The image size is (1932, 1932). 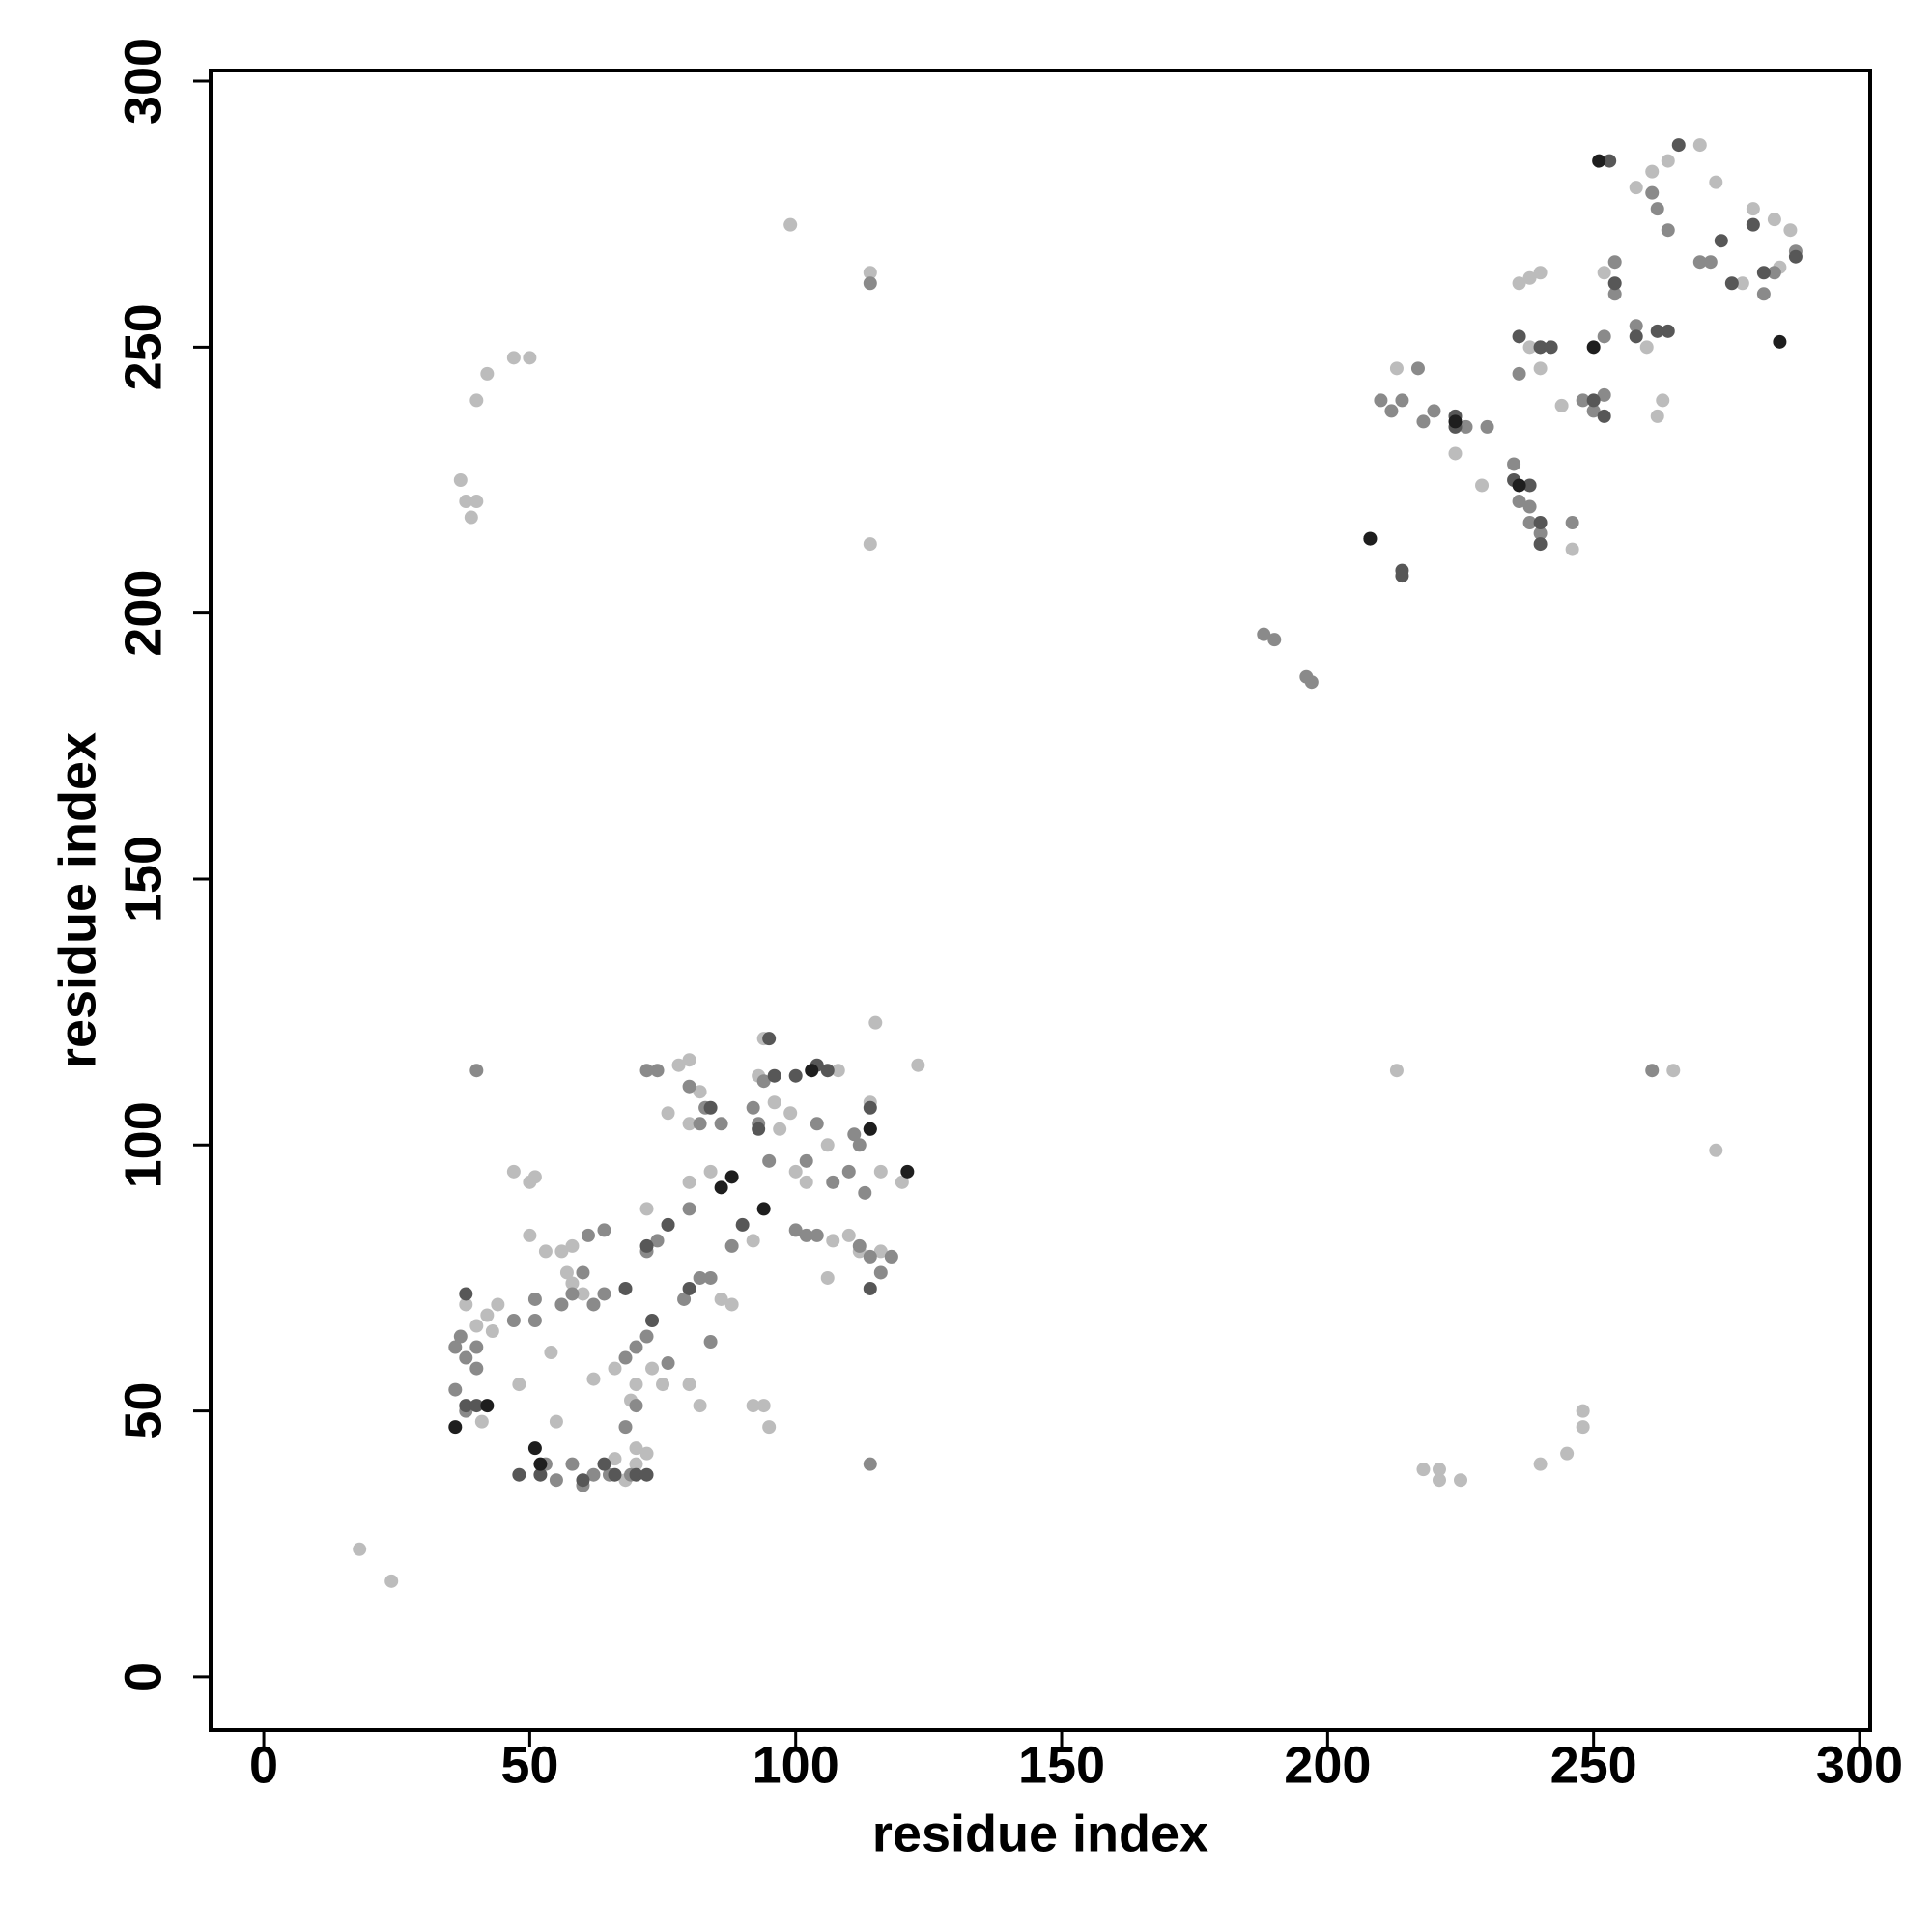 I want to click on y-tick-label: 0, so click(x=143, y=1676).